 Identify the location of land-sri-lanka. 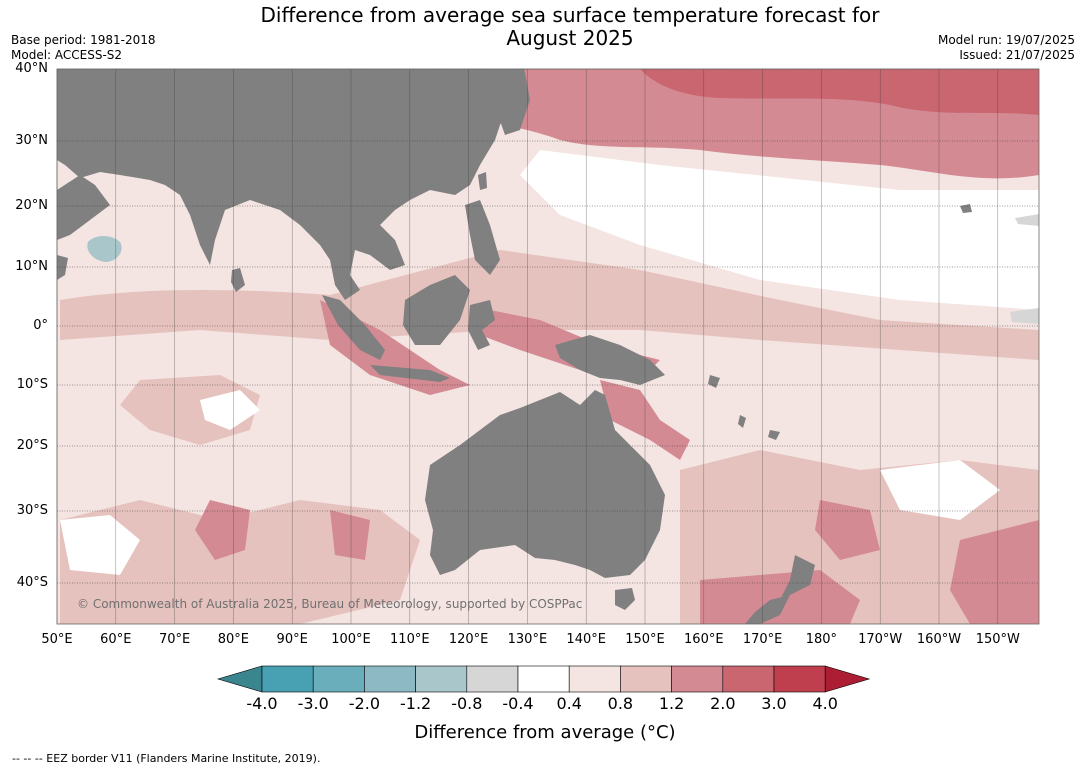
(238, 280).